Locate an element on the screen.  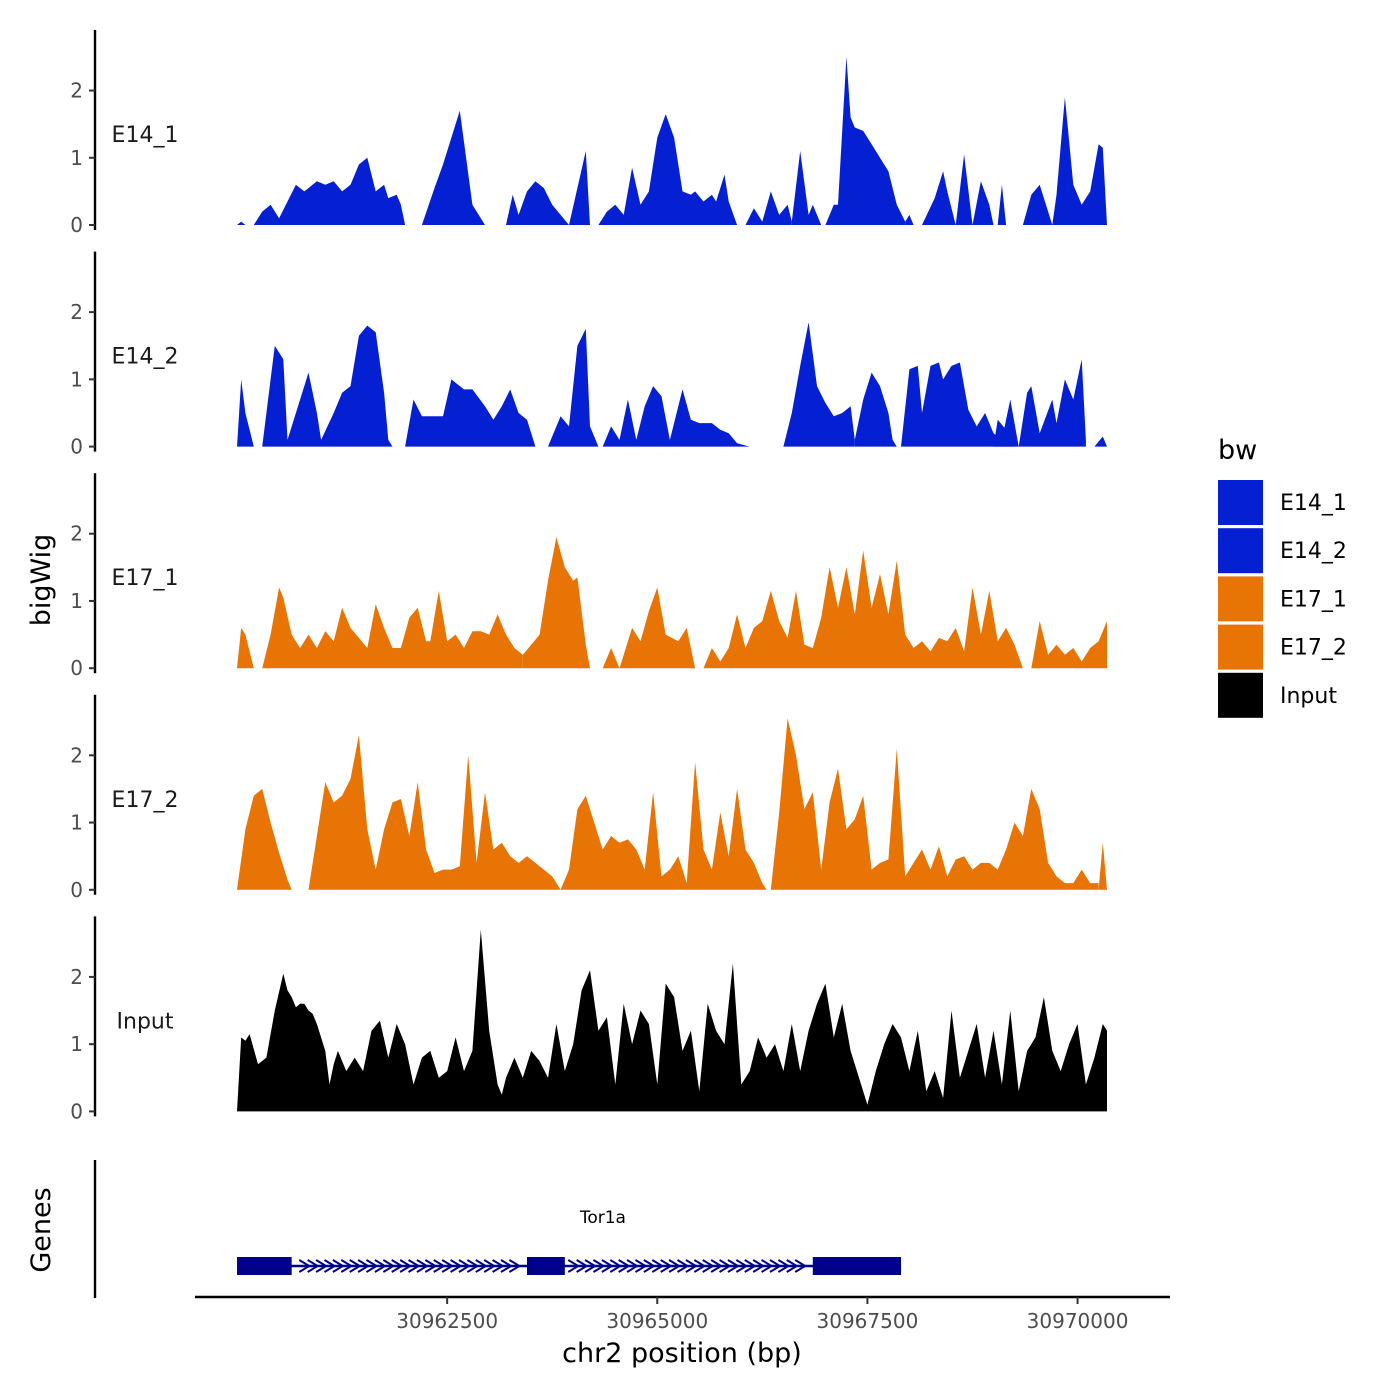
x-axis: 30962500 30965000 30967500 30970000 is located at coordinates (682, 1314).